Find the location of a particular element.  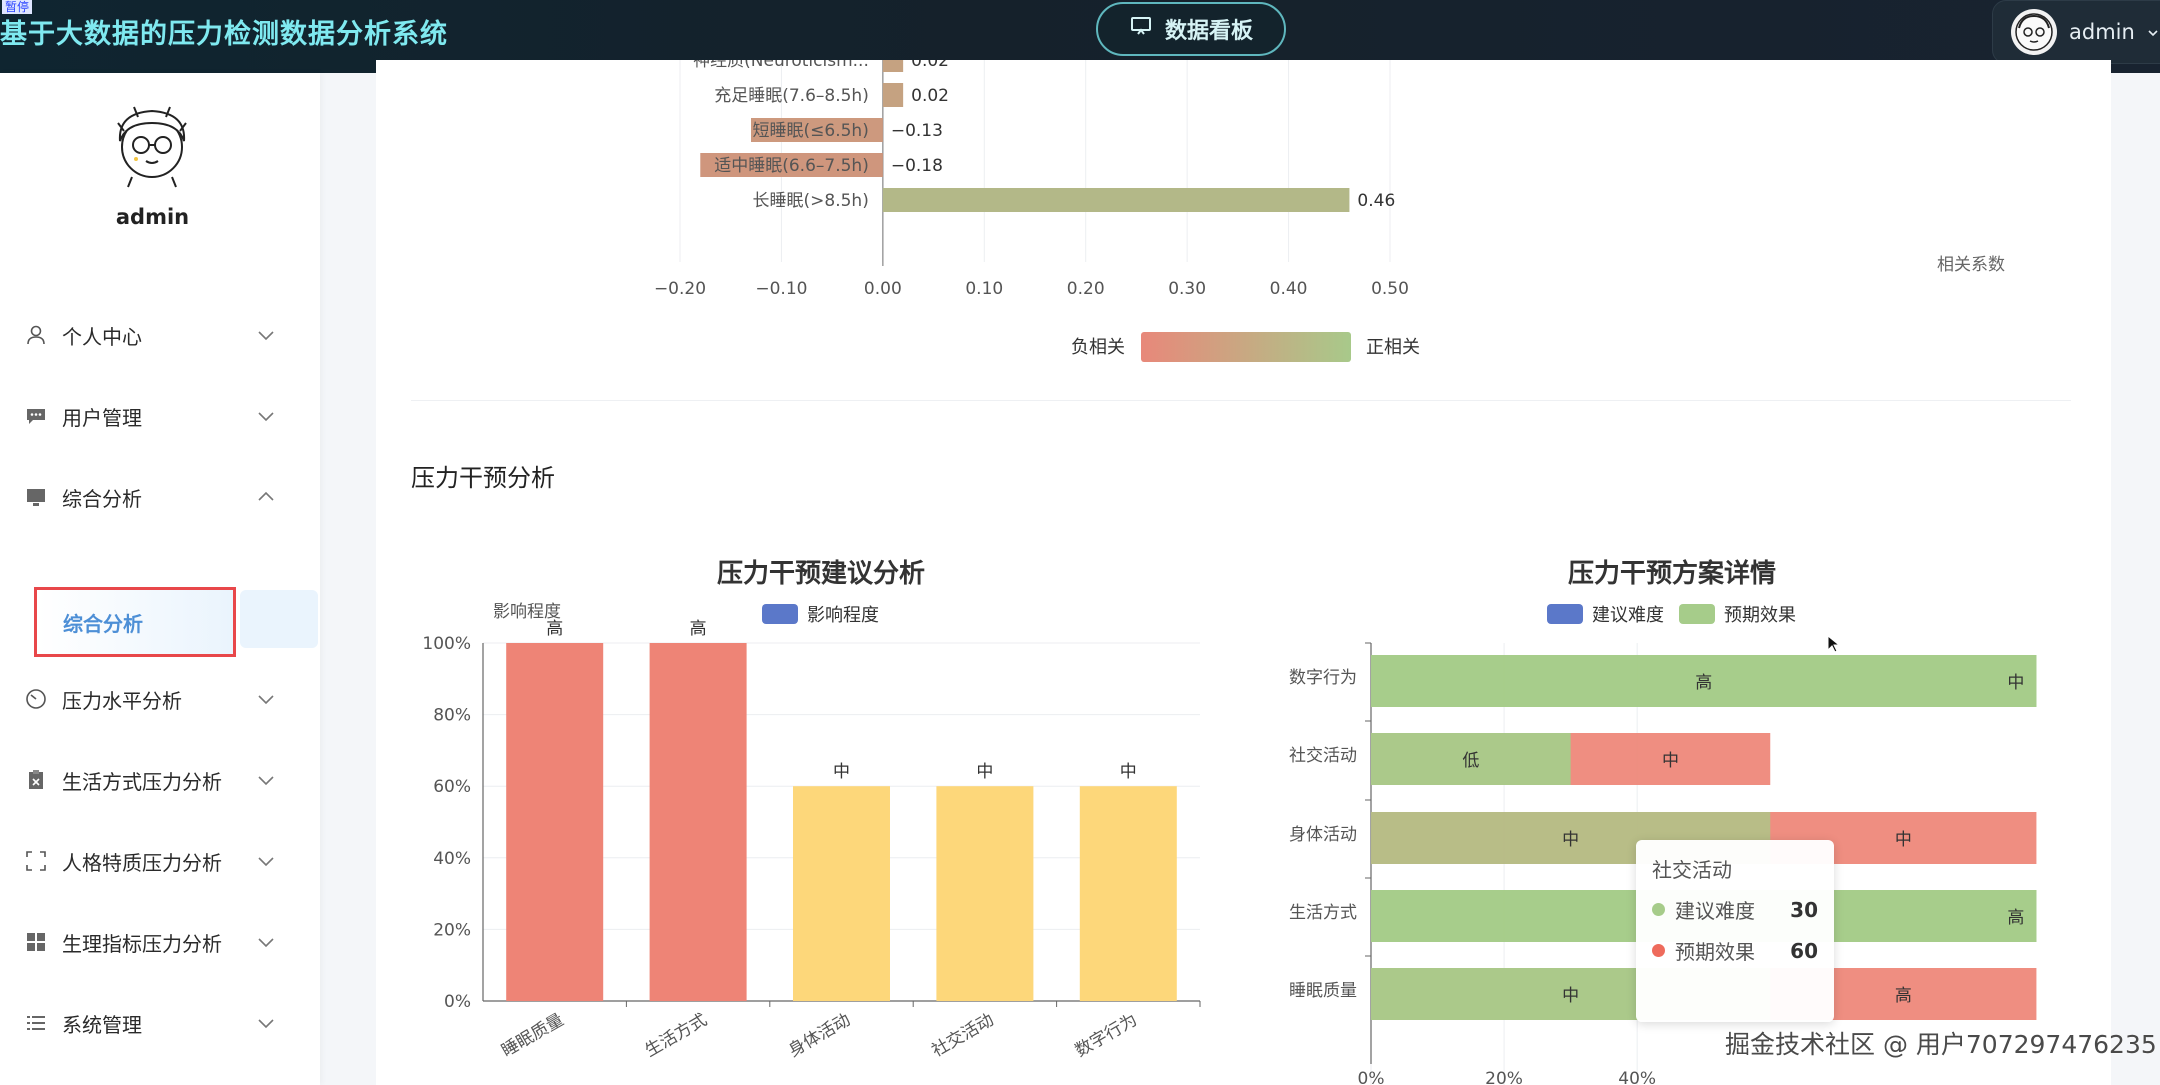

sidebar-item-personality: 人格特质压力分析 is located at coordinates (150, 861).